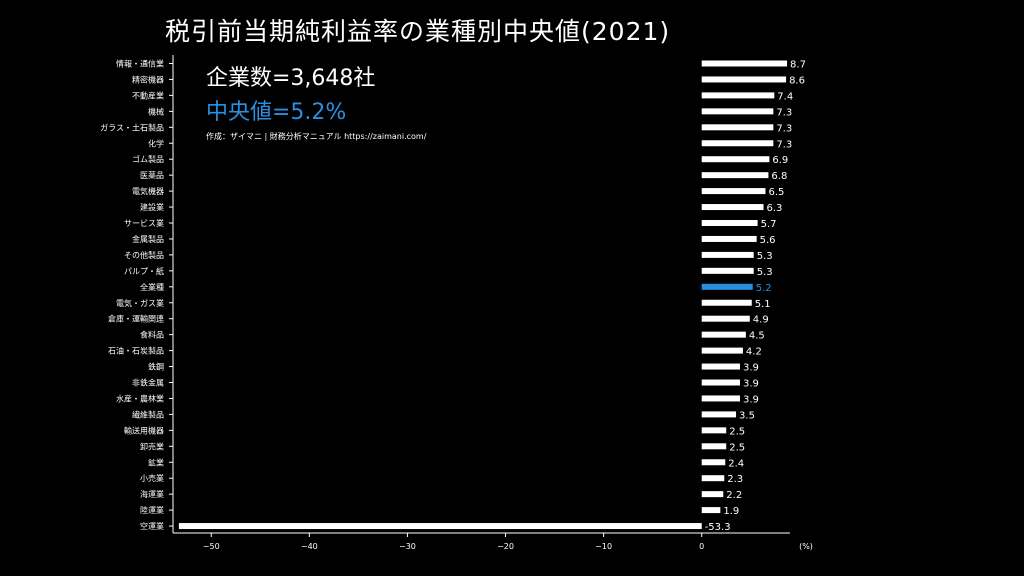 Image resolution: width=1024 pixels, height=576 pixels. I want to click on value-label: 4.9, so click(761, 320).